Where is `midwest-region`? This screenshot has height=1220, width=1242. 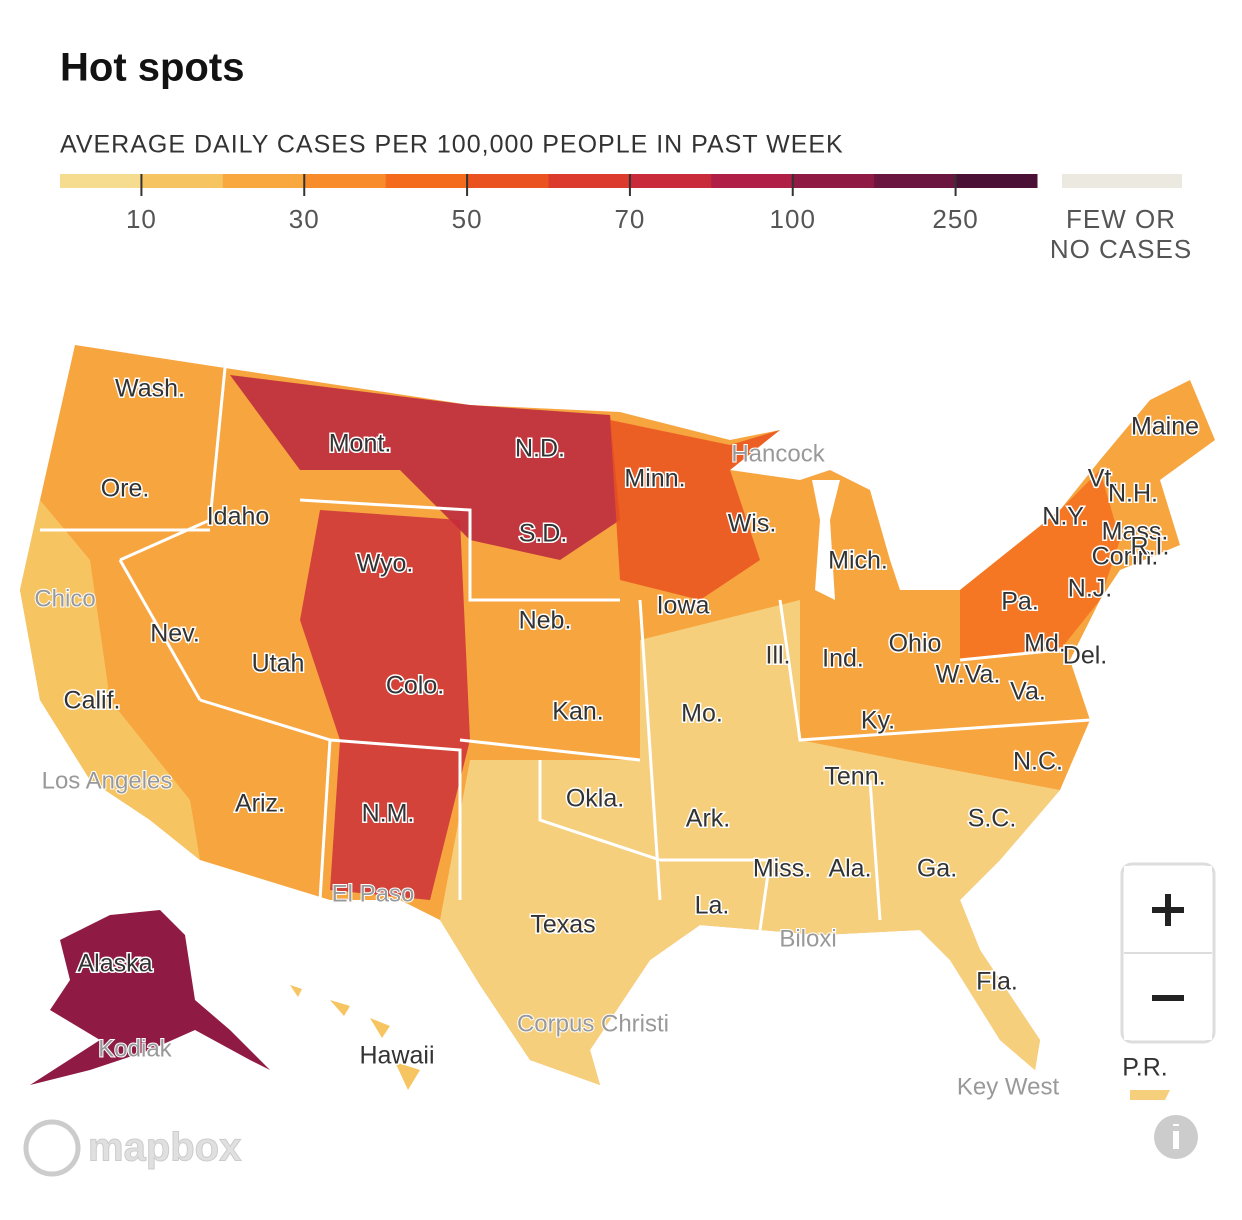
midwest-region is located at coordinates (695, 510).